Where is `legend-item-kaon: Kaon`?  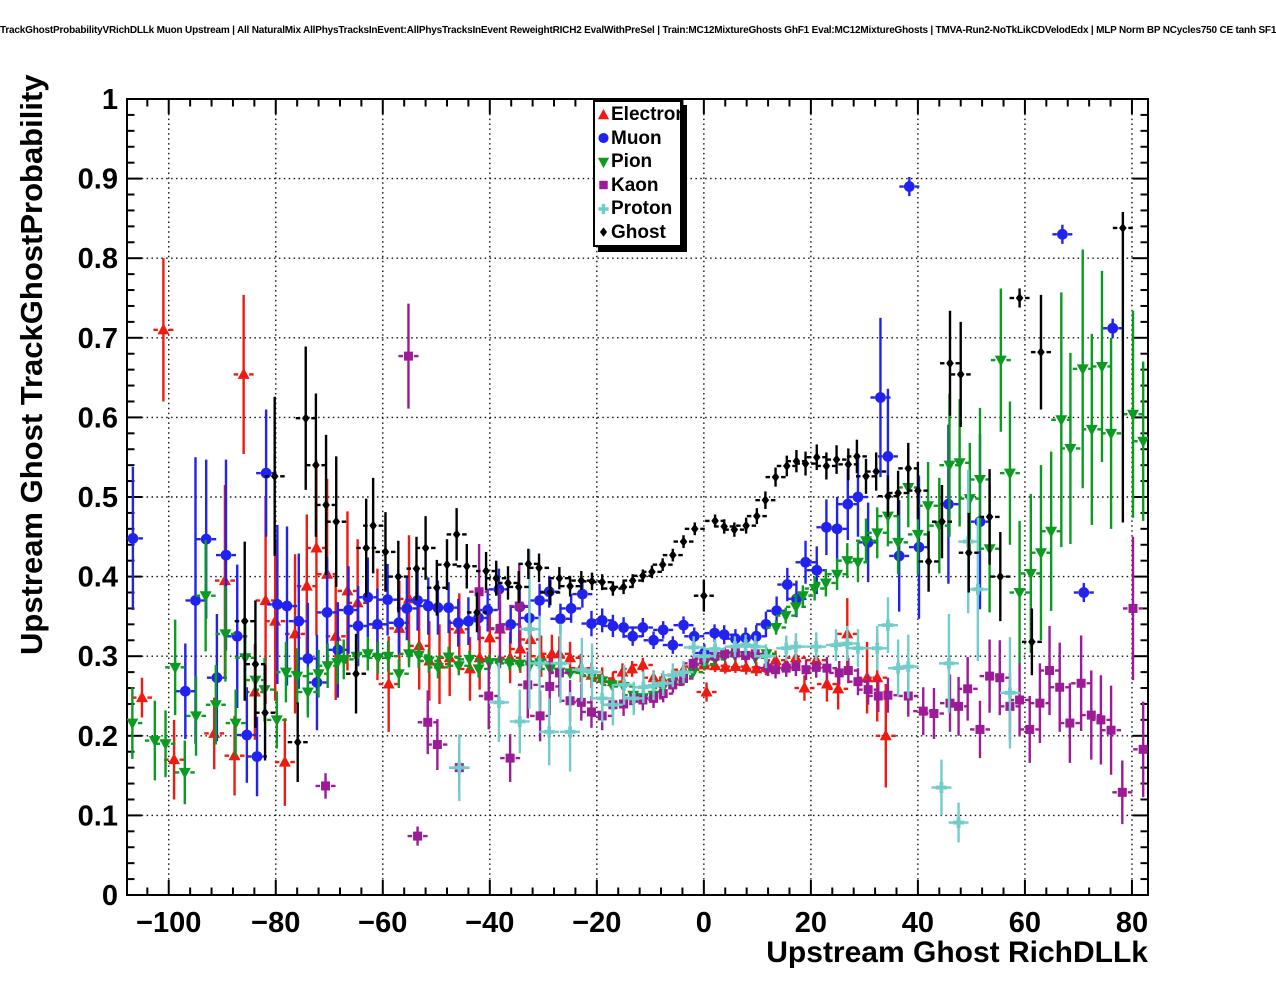 legend-item-kaon: Kaon is located at coordinates (638, 186).